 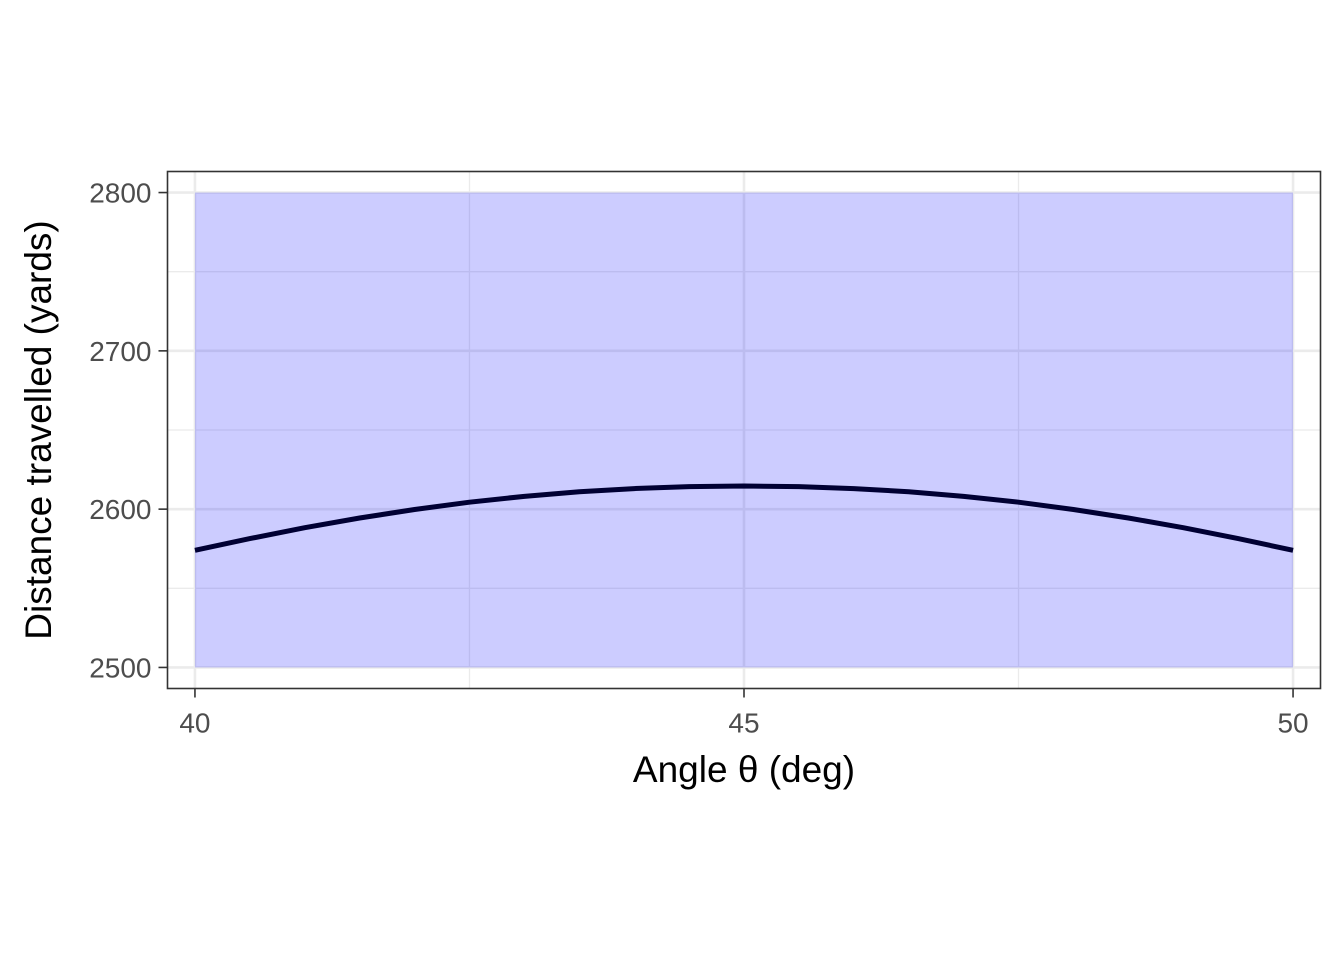 What do you see at coordinates (38, 429) in the screenshot?
I see `y-axis-title: Distance travelled (yards)` at bounding box center [38, 429].